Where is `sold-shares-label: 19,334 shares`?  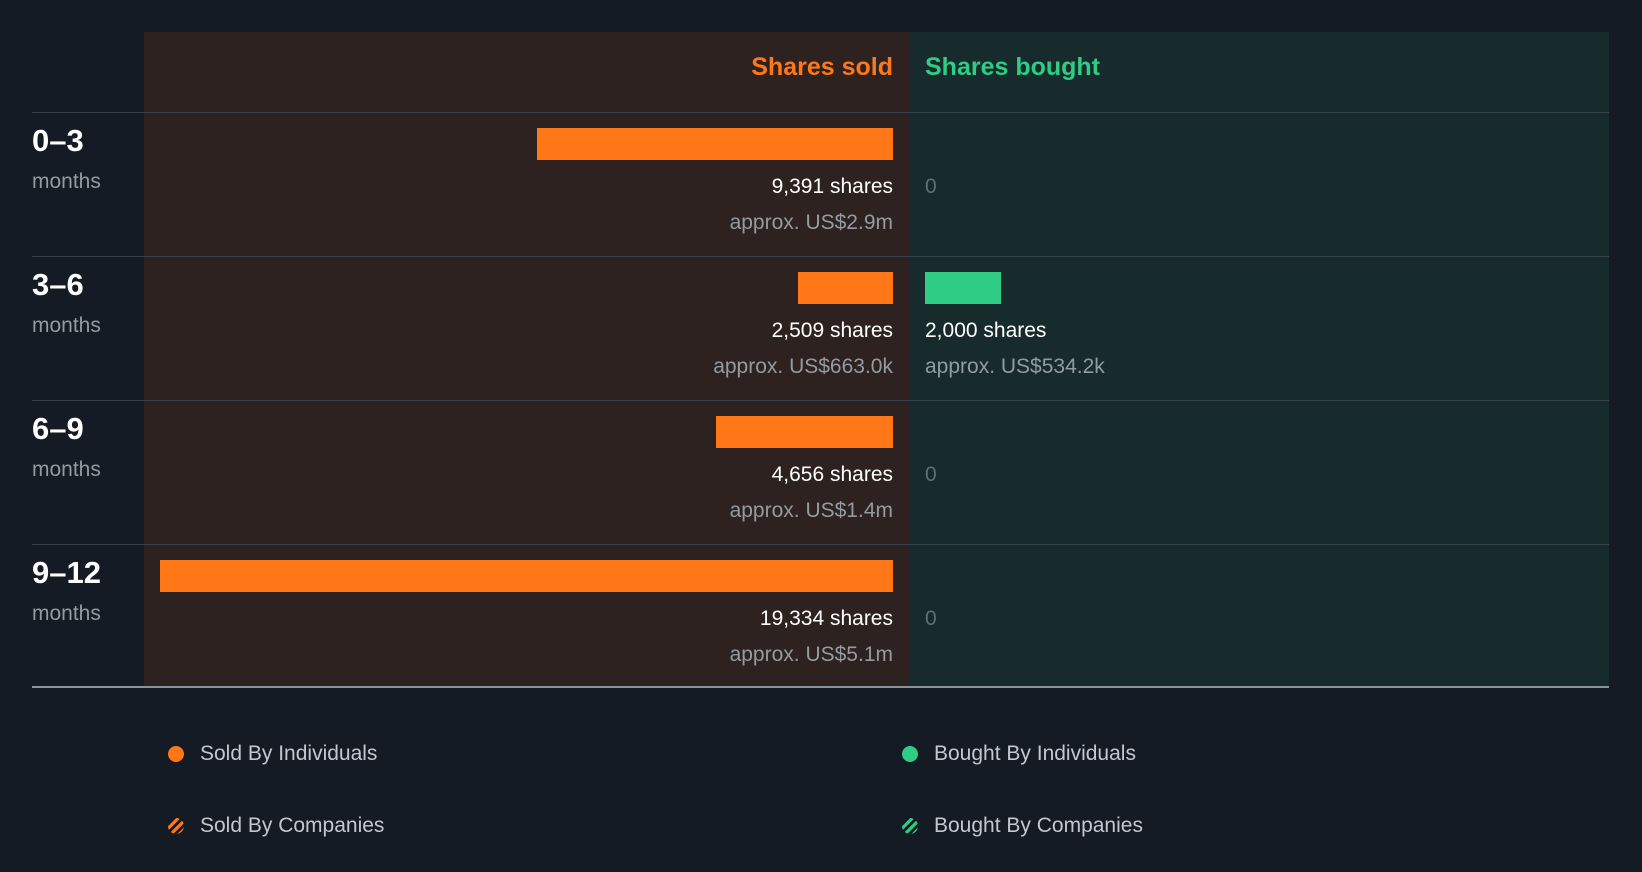
sold-shares-label: 19,334 shares is located at coordinates (826, 618).